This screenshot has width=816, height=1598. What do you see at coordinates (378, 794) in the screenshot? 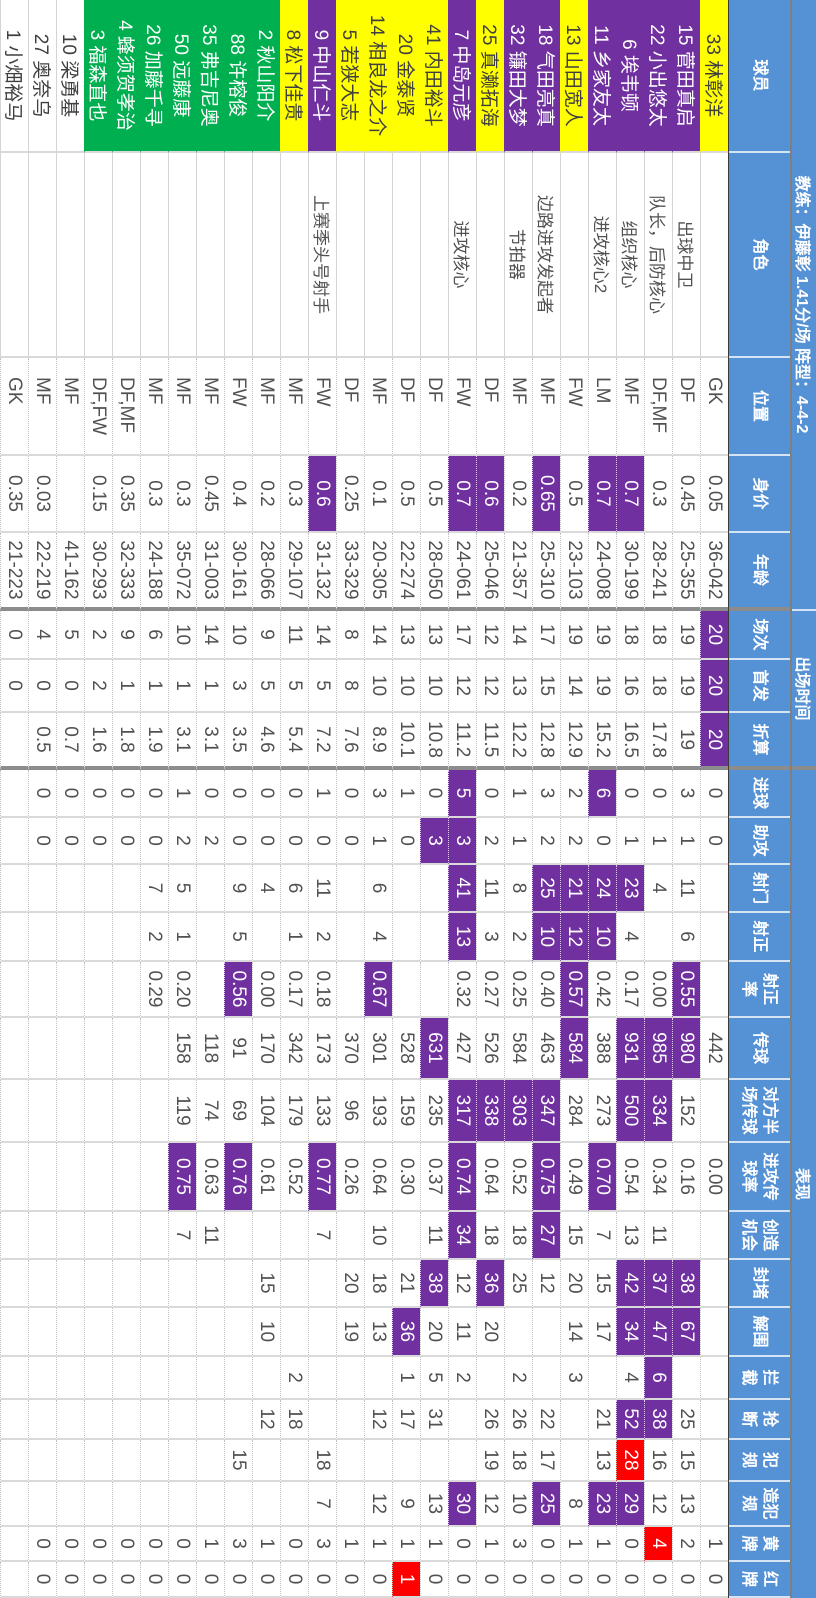
I see `cell-goals: 3` at bounding box center [378, 794].